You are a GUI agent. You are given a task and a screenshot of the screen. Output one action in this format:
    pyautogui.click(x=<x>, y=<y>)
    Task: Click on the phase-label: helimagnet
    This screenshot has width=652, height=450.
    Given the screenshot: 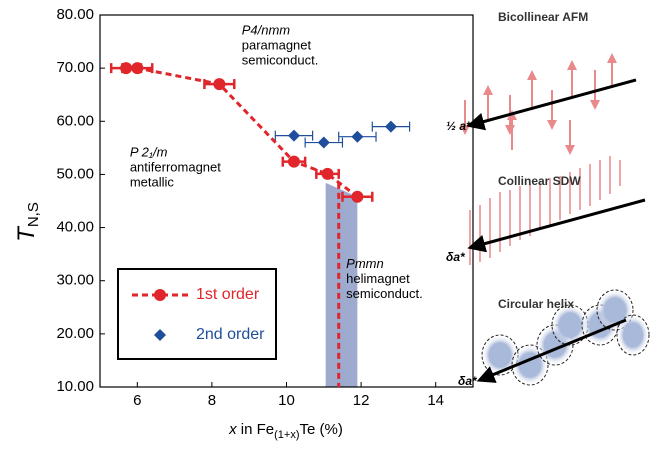 What is the action you would take?
    pyautogui.click(x=378, y=278)
    